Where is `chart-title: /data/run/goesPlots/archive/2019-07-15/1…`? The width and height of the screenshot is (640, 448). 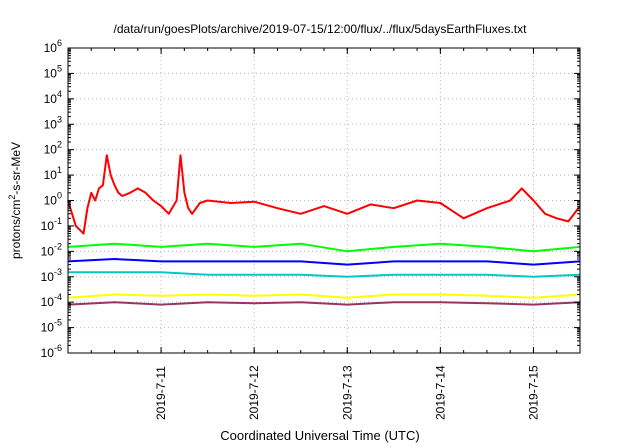
chart-title: /data/run/goesPlots/archive/2019-07-15/1… is located at coordinates (320, 29).